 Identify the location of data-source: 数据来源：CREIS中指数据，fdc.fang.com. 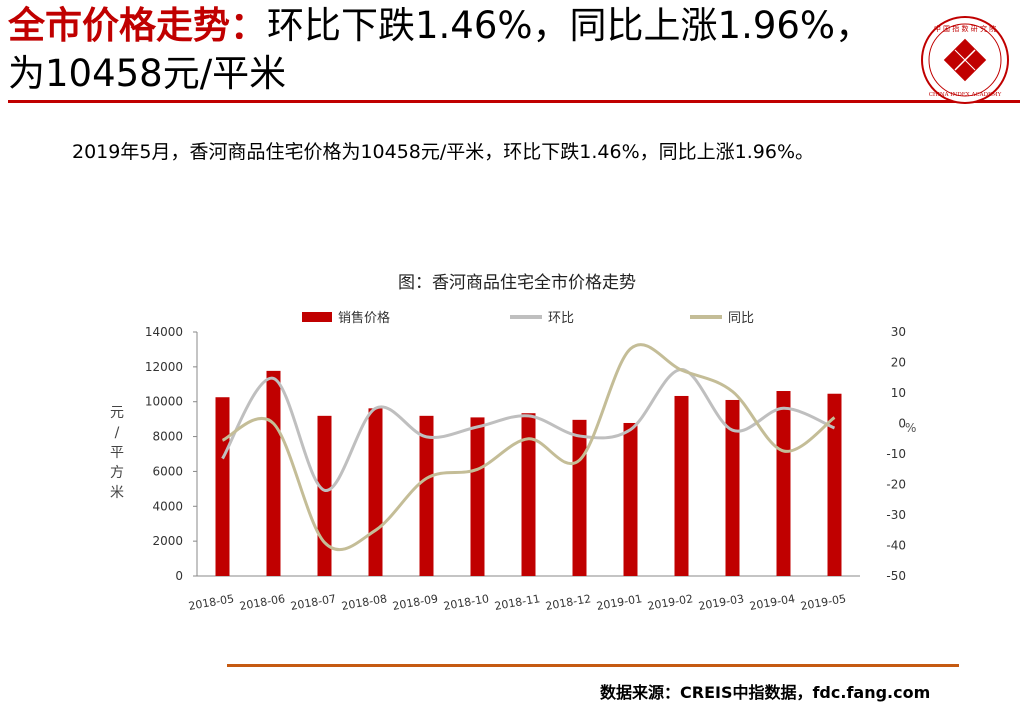
(765, 692).